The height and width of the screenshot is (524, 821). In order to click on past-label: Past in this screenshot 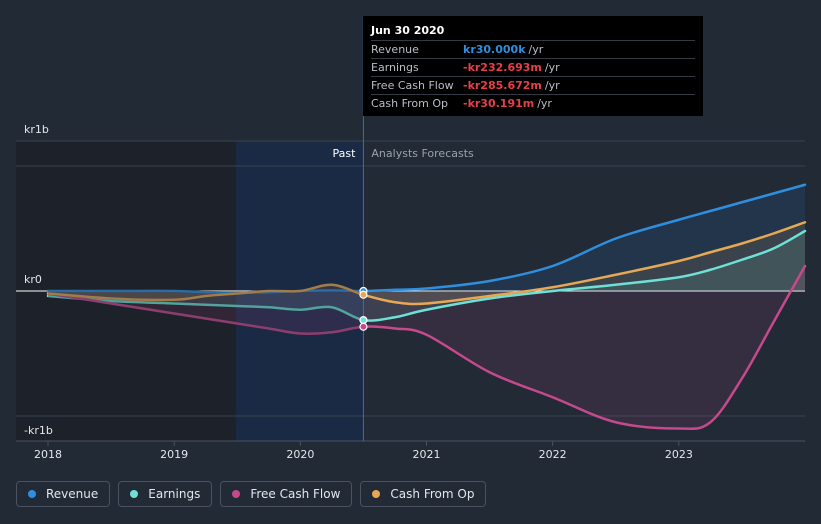, I will do `click(344, 153)`.